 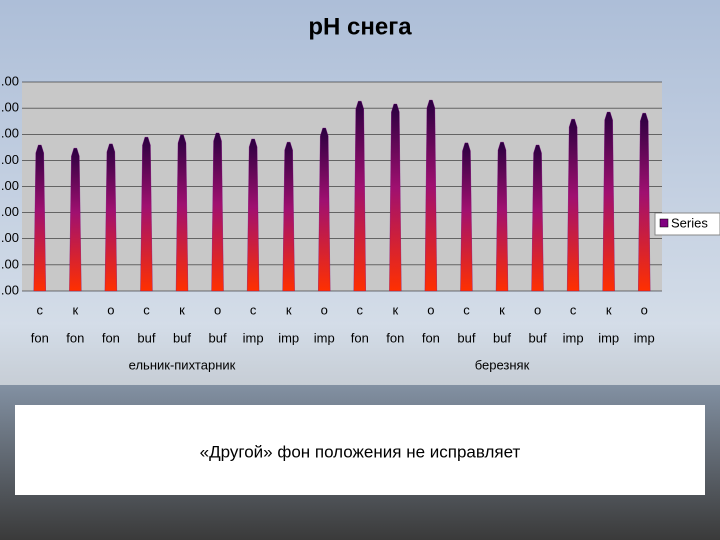 I want to click on group-label: березняк, so click(x=502, y=364).